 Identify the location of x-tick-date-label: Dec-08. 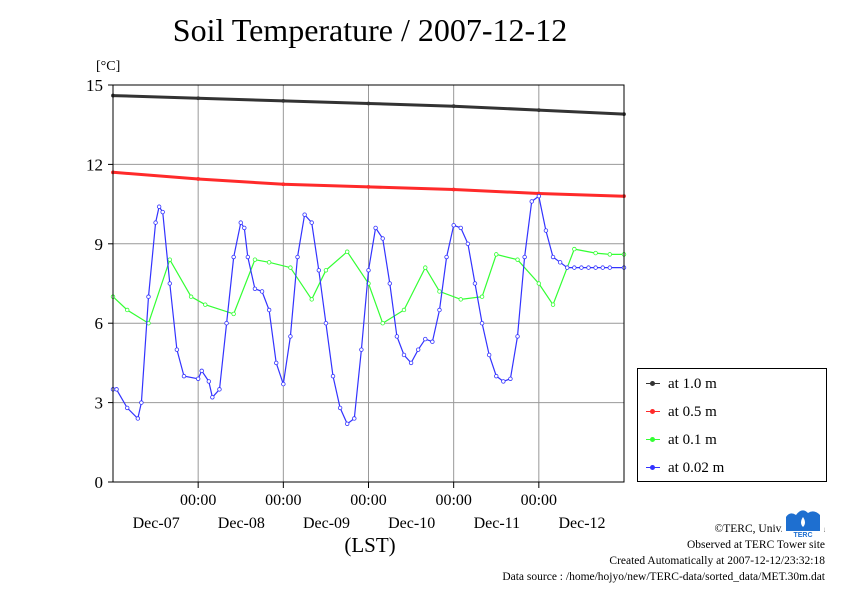
(241, 523).